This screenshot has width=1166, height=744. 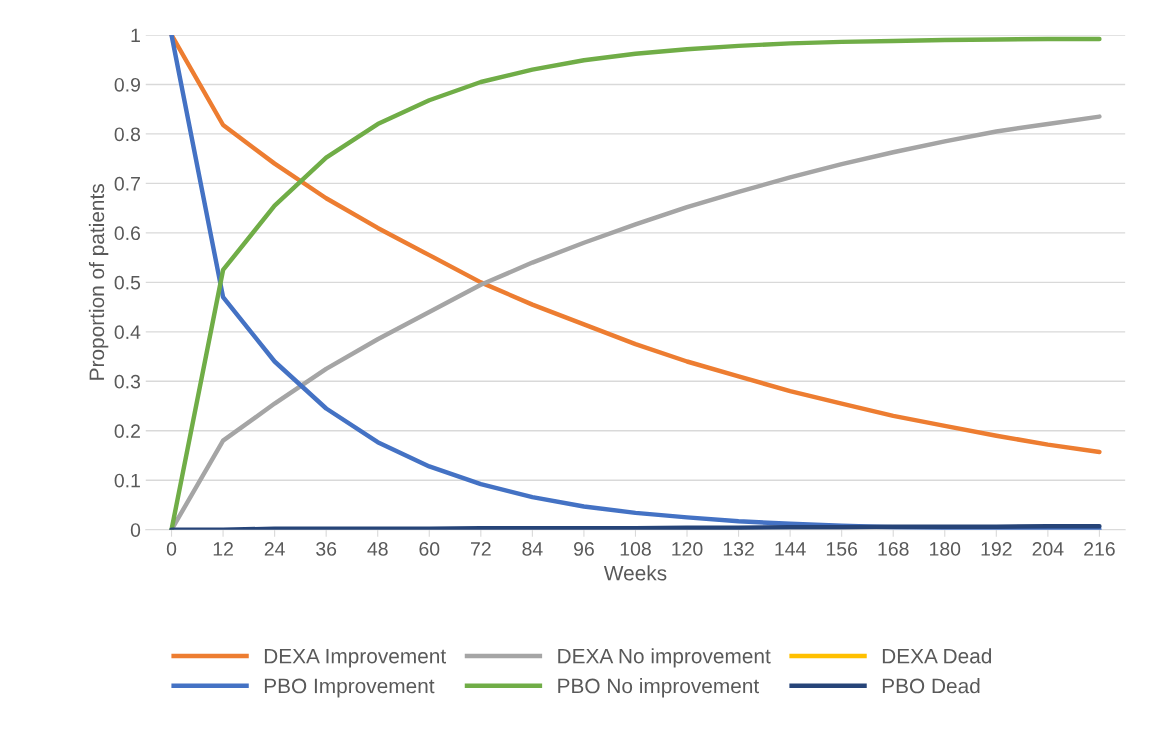 I want to click on legend-label: PBO Dead, so click(x=931, y=686).